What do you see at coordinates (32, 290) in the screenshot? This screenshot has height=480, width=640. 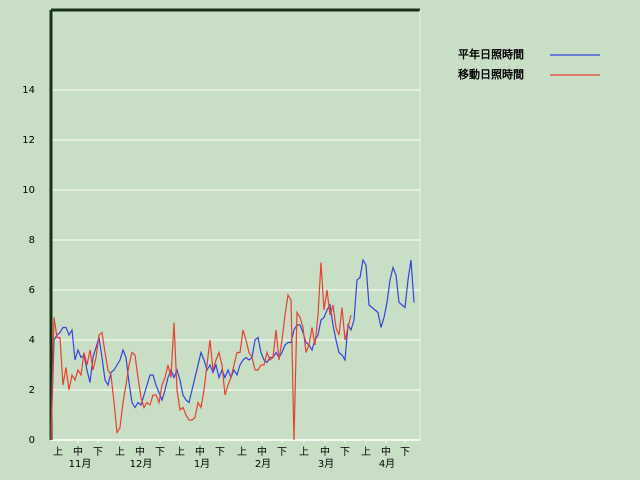 I see `y-tick-label: 6` at bounding box center [32, 290].